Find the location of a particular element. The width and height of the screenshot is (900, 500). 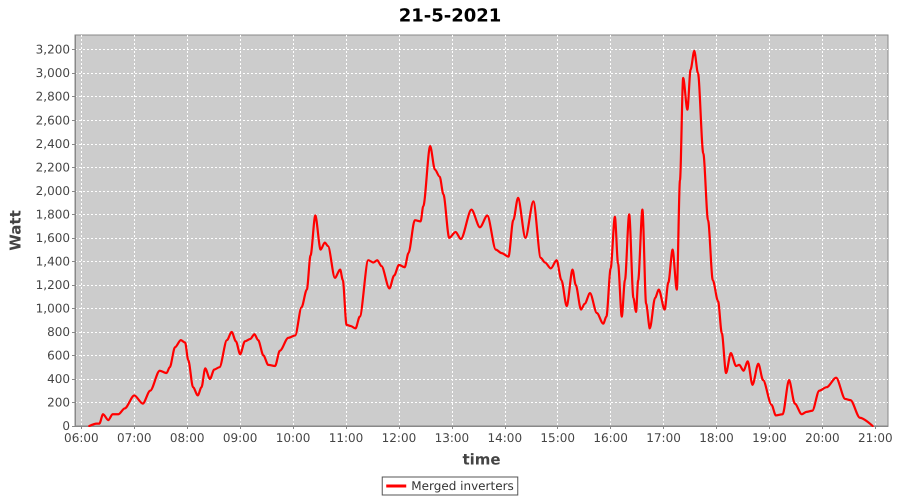

x-tick-label: 10:00 is located at coordinates (293, 438).